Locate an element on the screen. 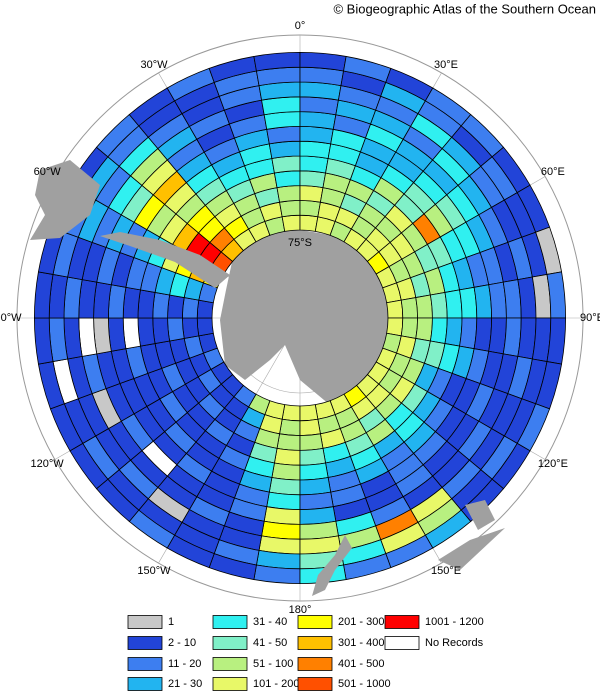  legend-label: 51 - 100 is located at coordinates (273, 664).